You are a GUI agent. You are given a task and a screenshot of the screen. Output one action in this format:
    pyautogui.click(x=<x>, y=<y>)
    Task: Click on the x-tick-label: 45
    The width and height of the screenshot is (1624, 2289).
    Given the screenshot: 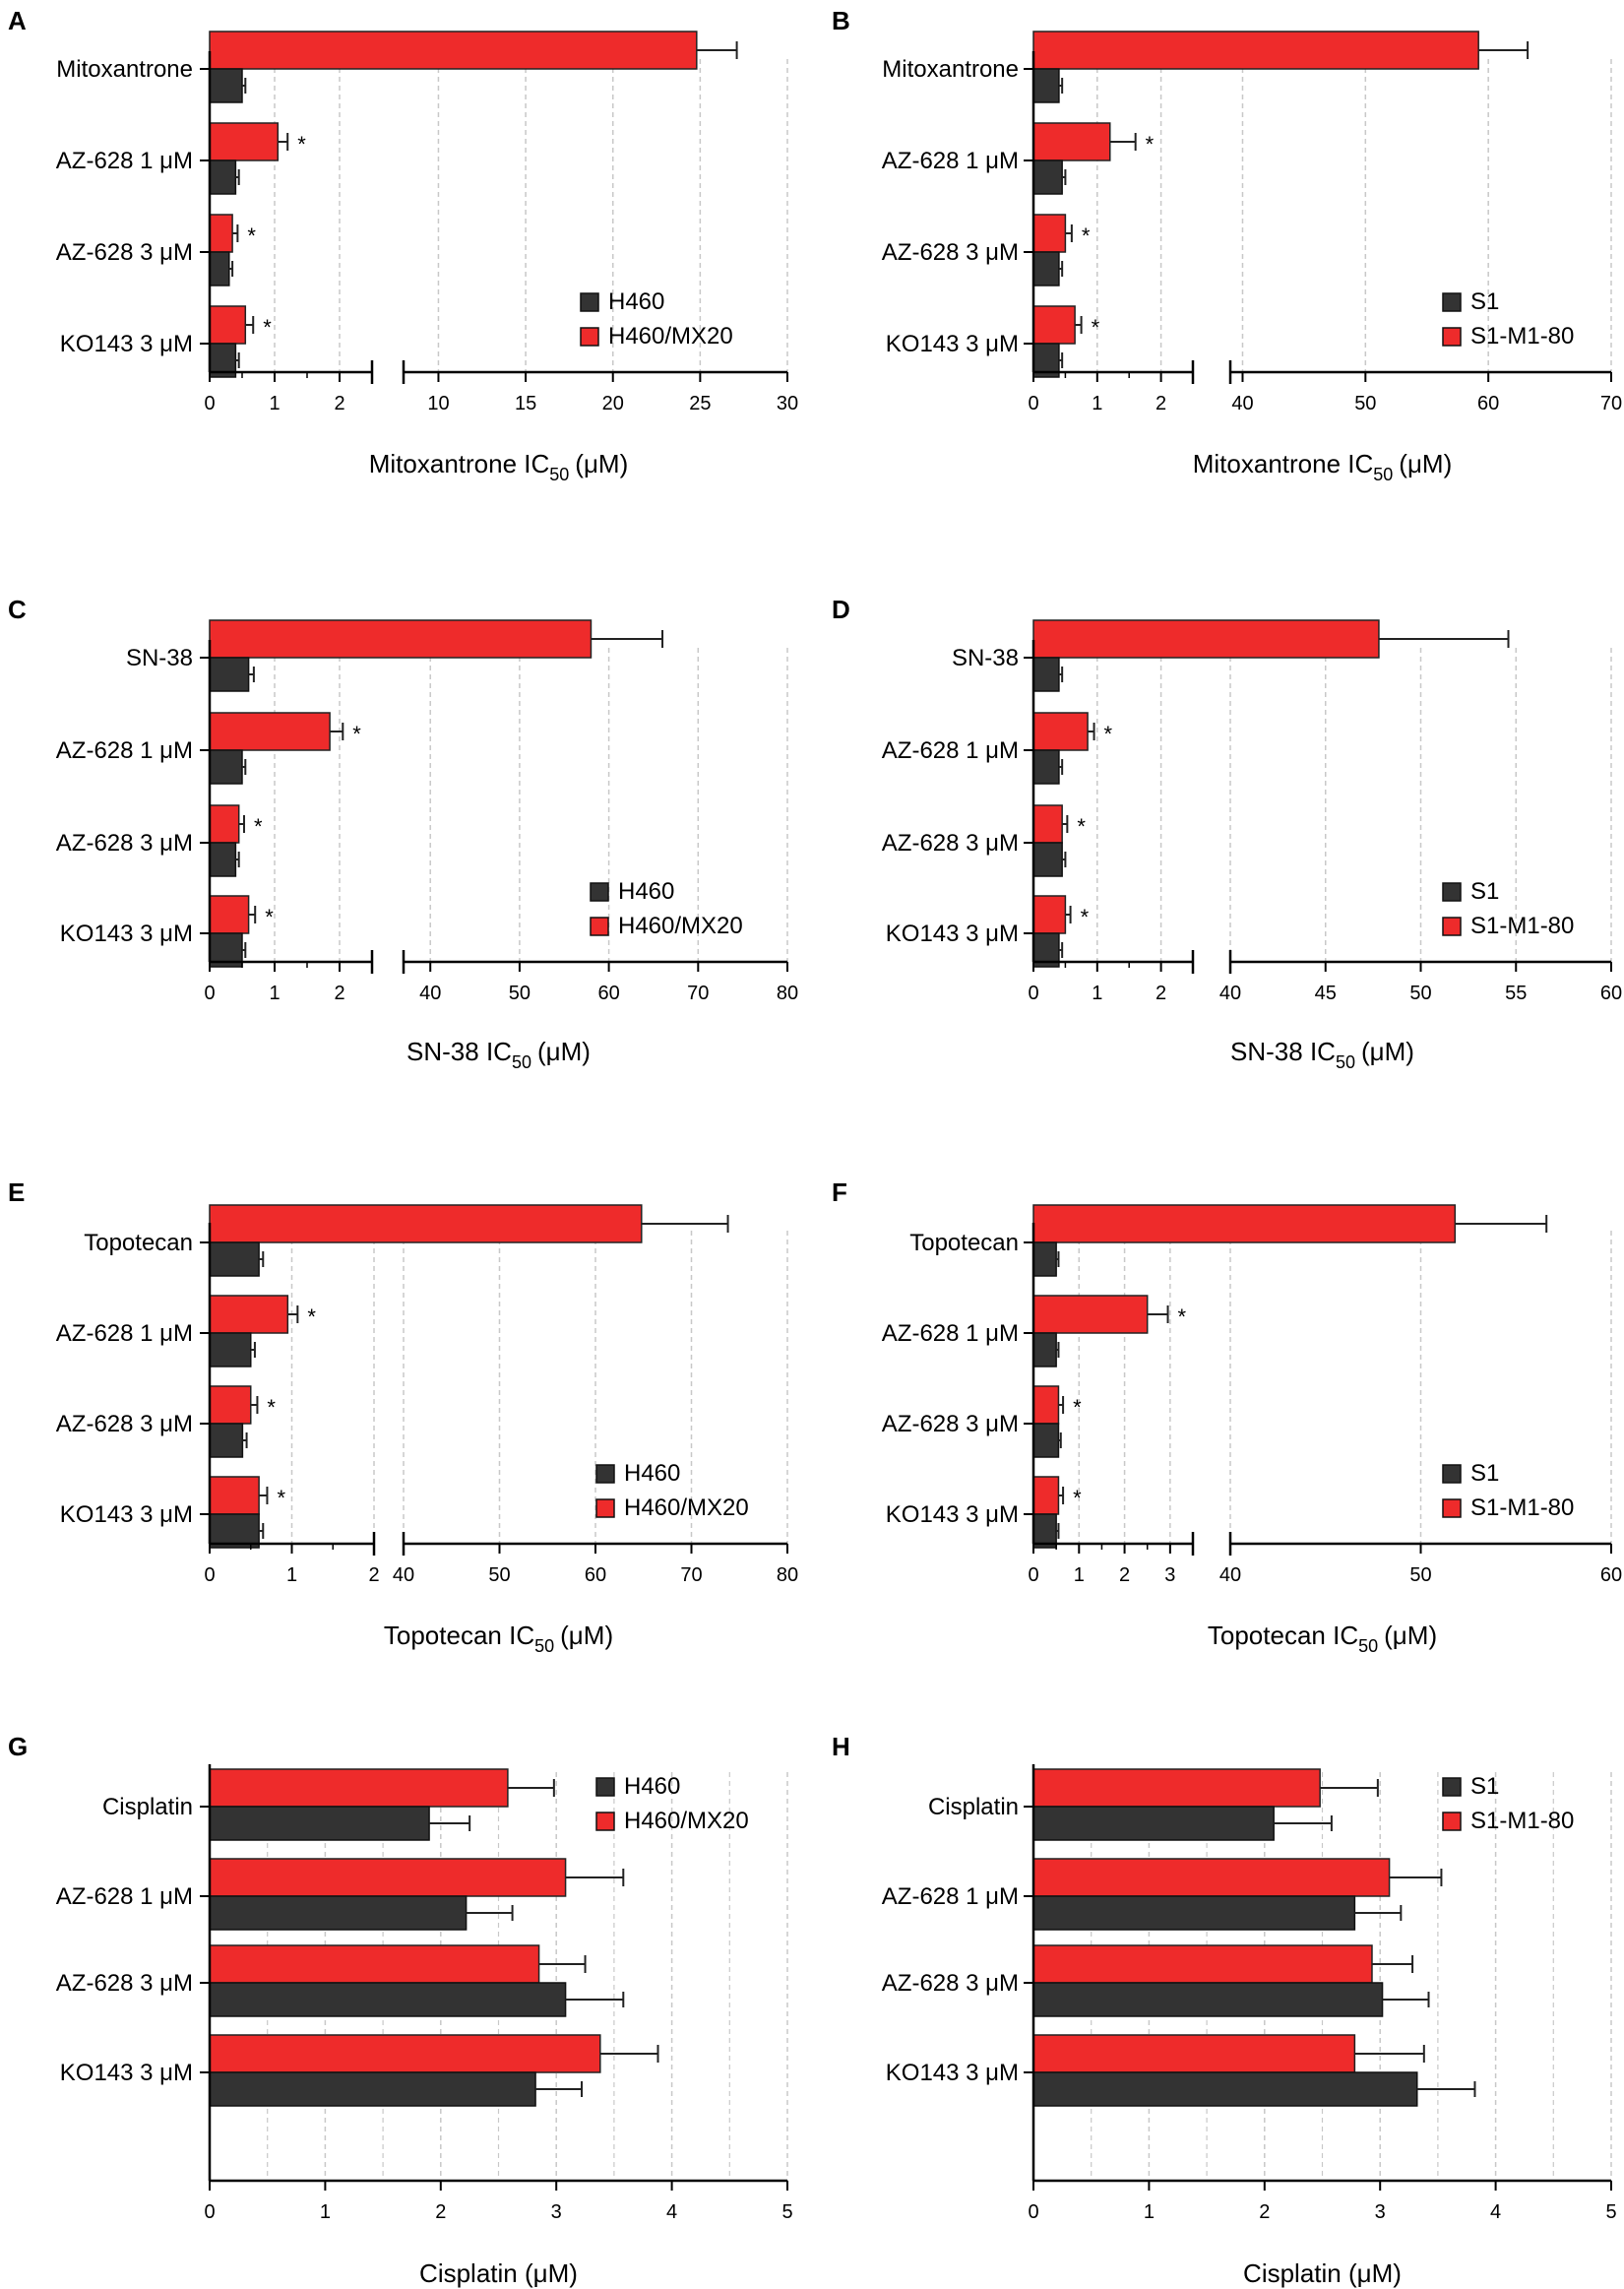 What is the action you would take?
    pyautogui.click(x=1326, y=994)
    